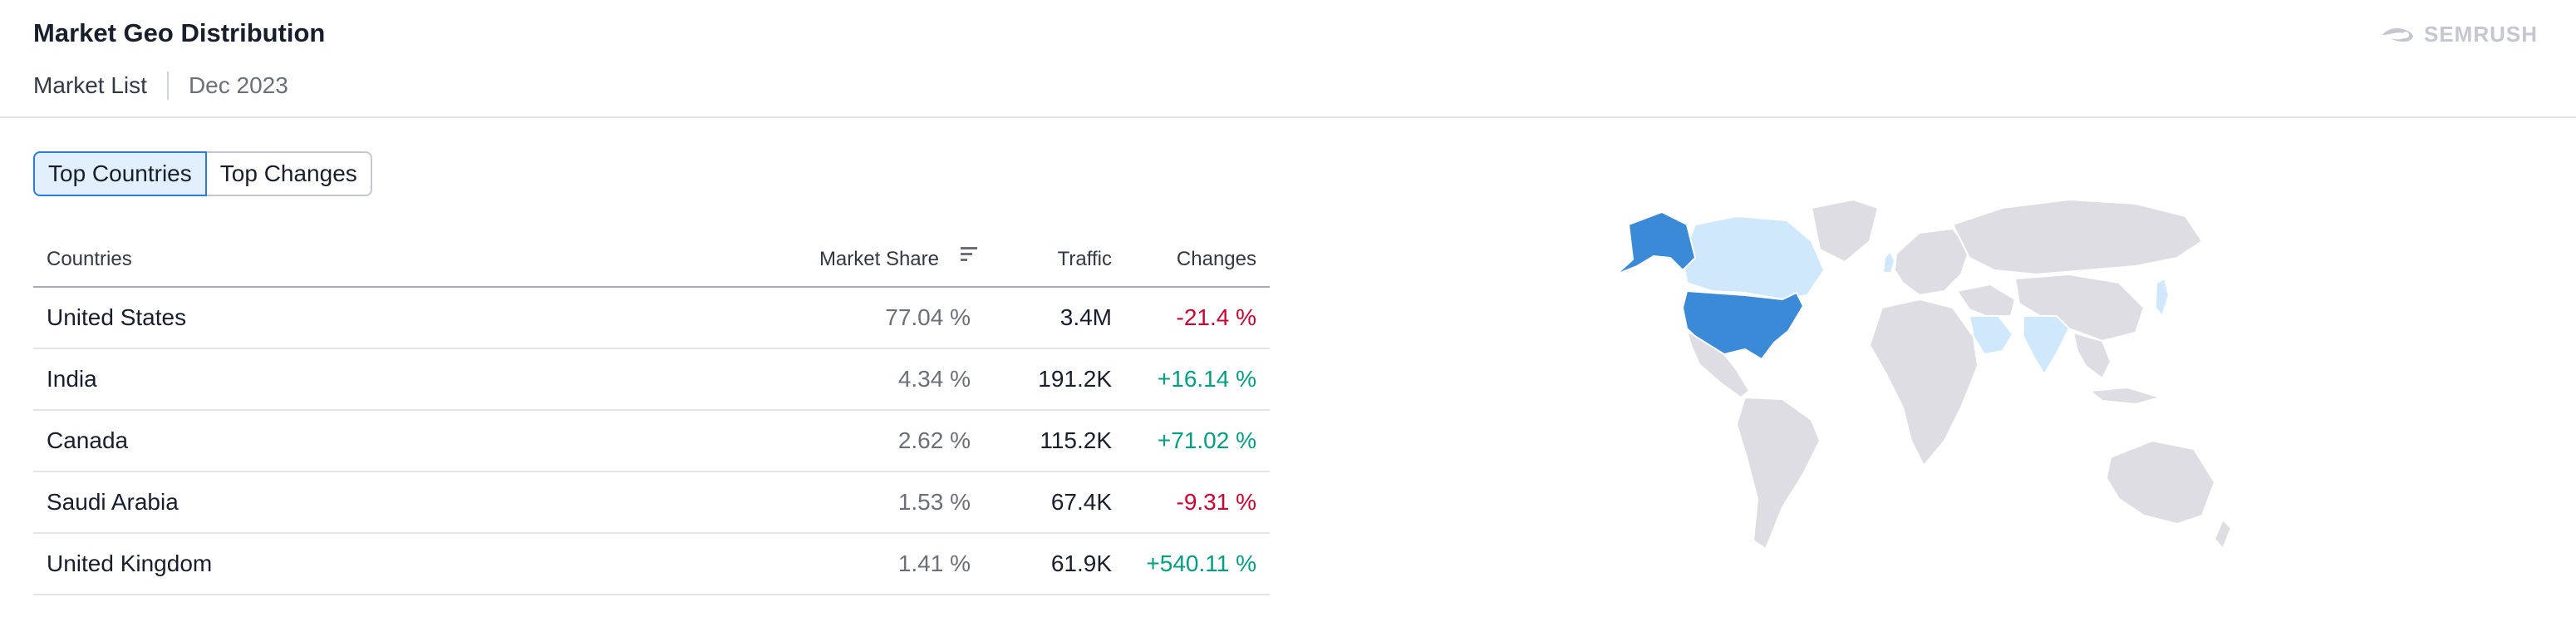 The height and width of the screenshot is (627, 2576). What do you see at coordinates (651, 564) in the screenshot?
I see `table-row: United Kingdom 1.41 % 61.9K +540.11 %` at bounding box center [651, 564].